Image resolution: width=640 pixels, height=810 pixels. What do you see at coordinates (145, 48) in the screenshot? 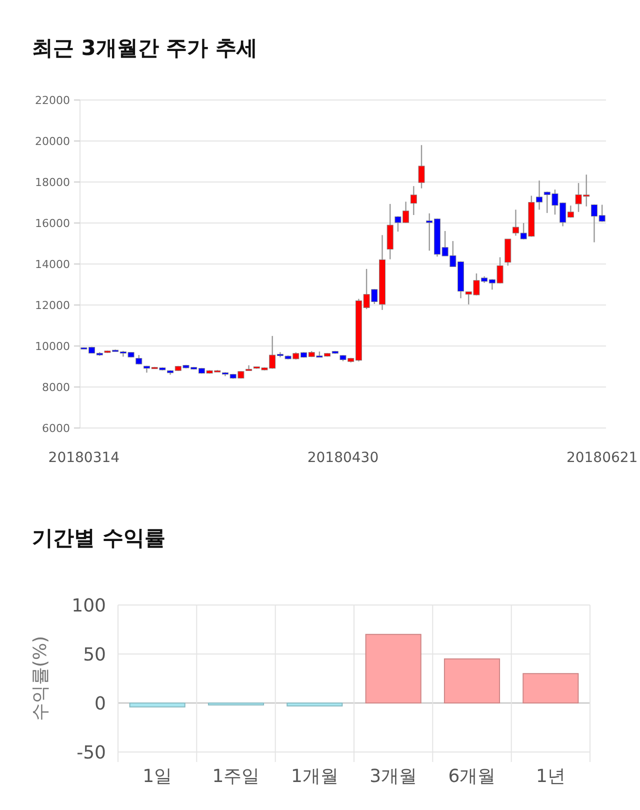
I see `chart-title: 최근 3개월간 주가 추세` at bounding box center [145, 48].